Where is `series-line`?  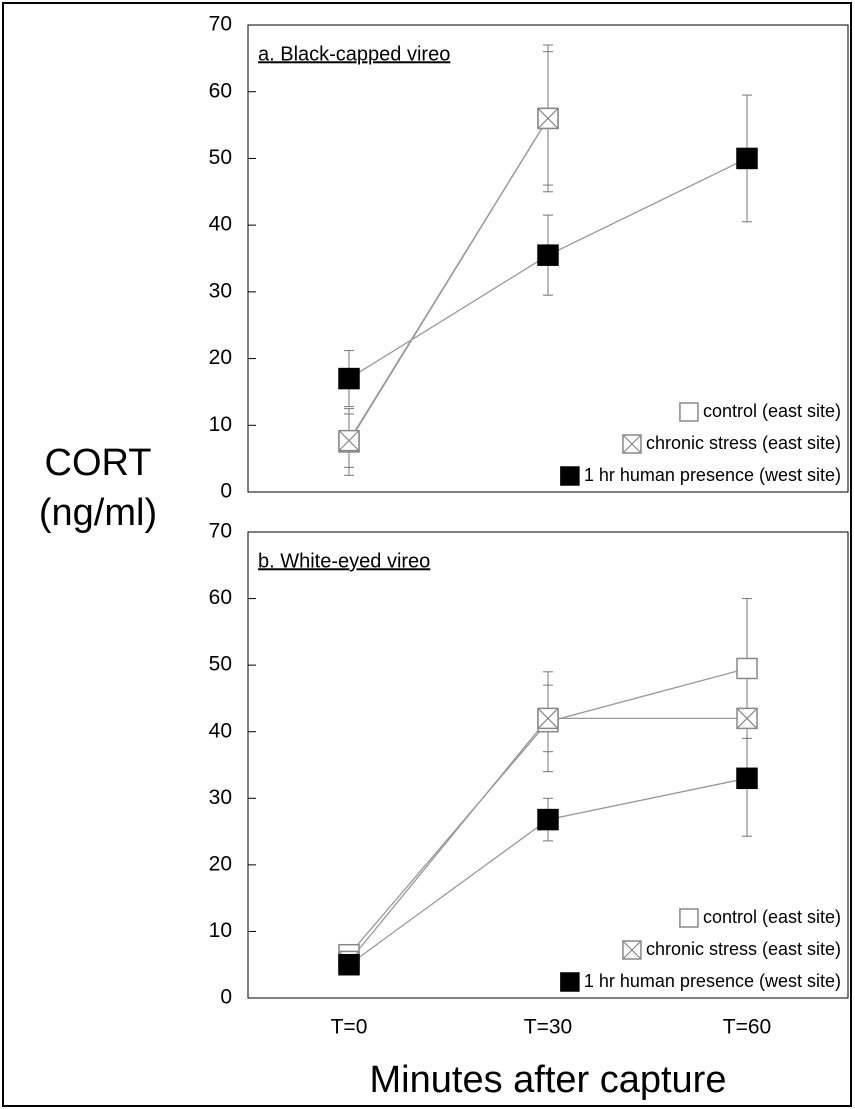
series-line is located at coordinates (448, 279).